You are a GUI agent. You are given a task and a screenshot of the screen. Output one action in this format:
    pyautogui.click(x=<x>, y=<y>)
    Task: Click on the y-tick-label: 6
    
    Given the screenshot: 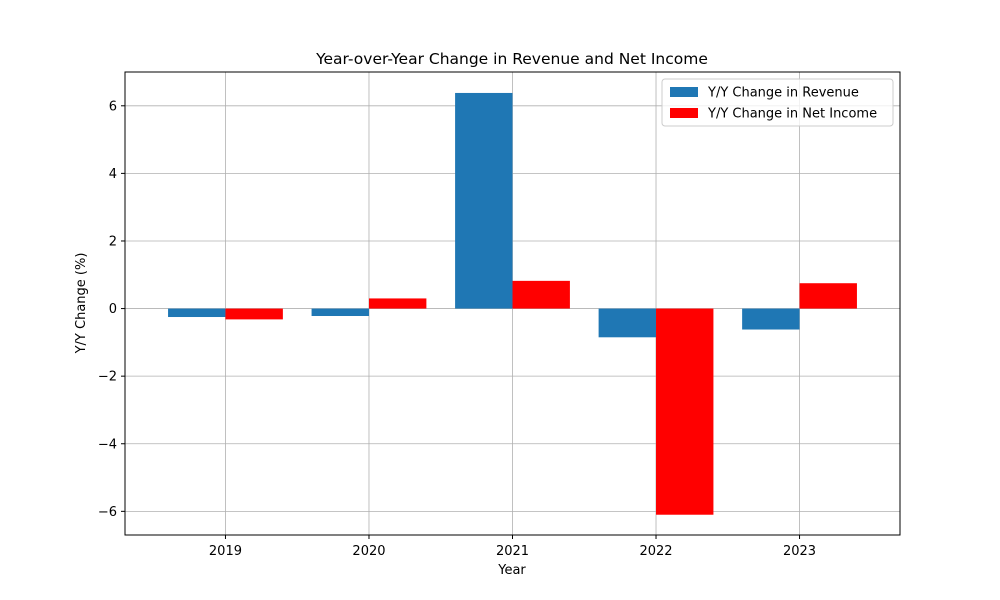 What is the action you would take?
    pyautogui.click(x=113, y=106)
    